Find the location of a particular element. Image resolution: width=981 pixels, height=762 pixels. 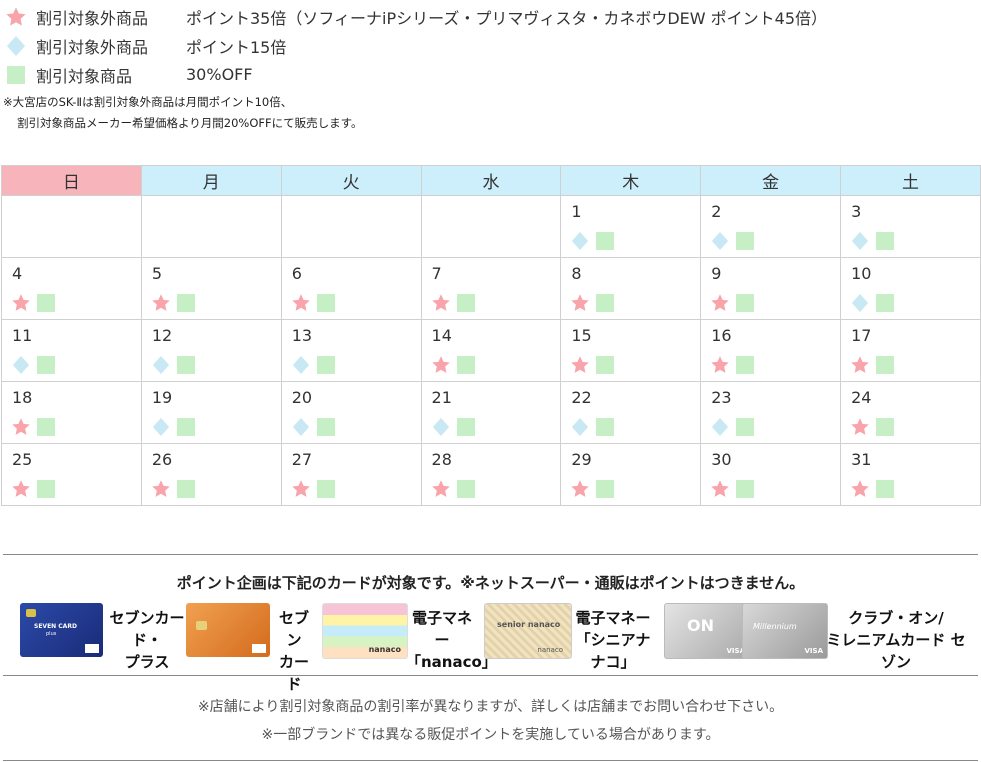

day-number: 27 is located at coordinates (302, 459).